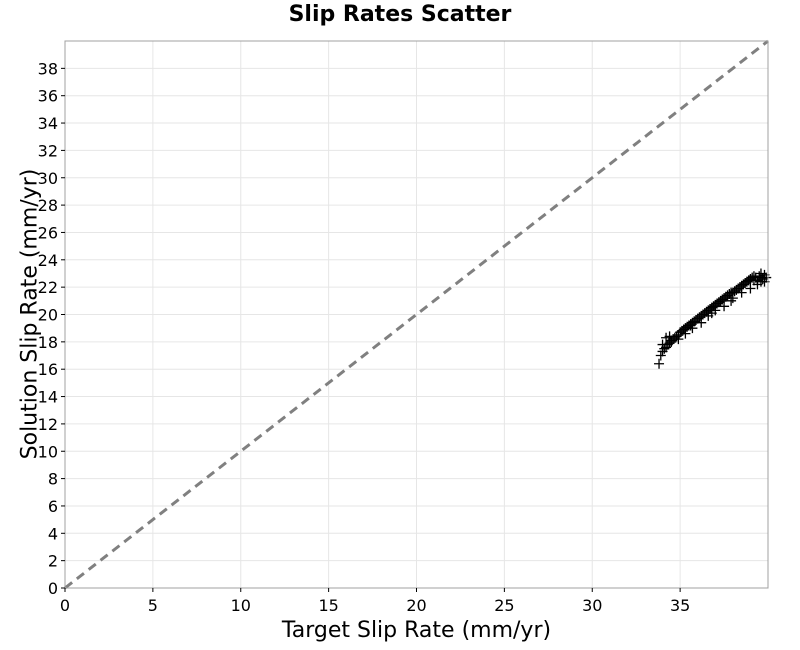 The image size is (800, 650). What do you see at coordinates (48, 232) in the screenshot?
I see `y-tick-label: 26` at bounding box center [48, 232].